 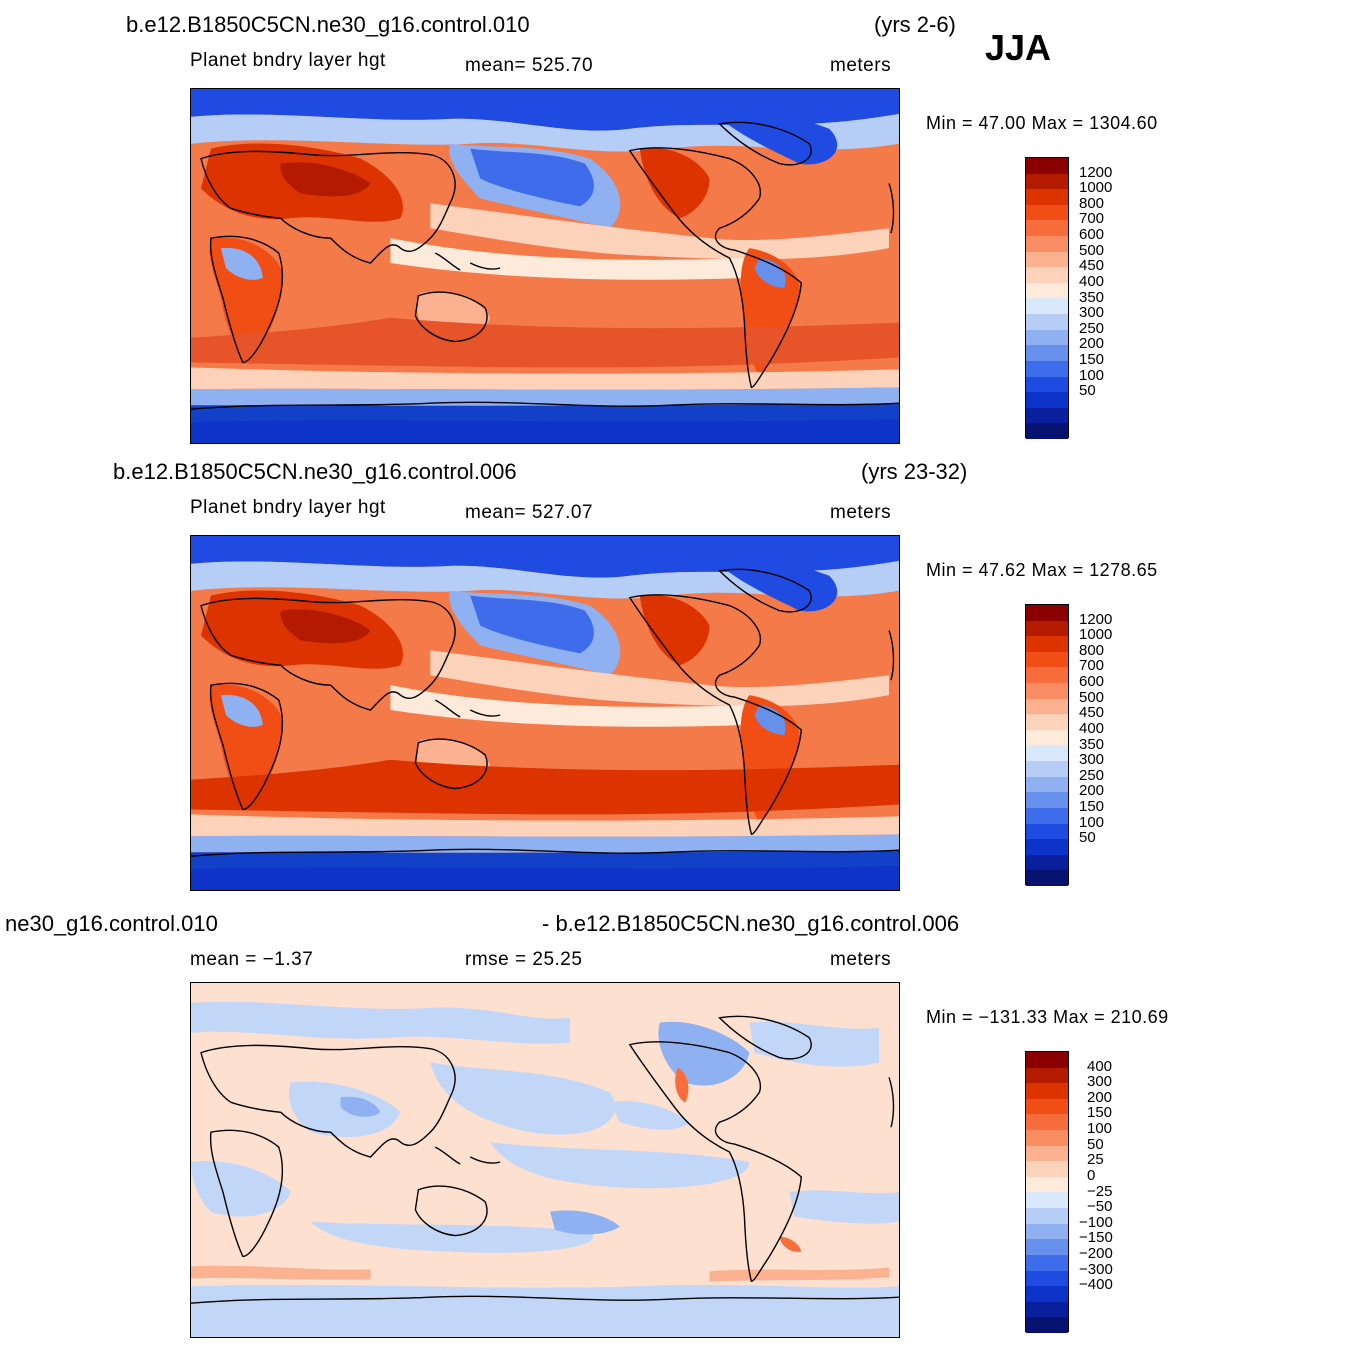 What do you see at coordinates (524, 959) in the screenshot?
I see `panel3-rmse: rmse = 25.25` at bounding box center [524, 959].